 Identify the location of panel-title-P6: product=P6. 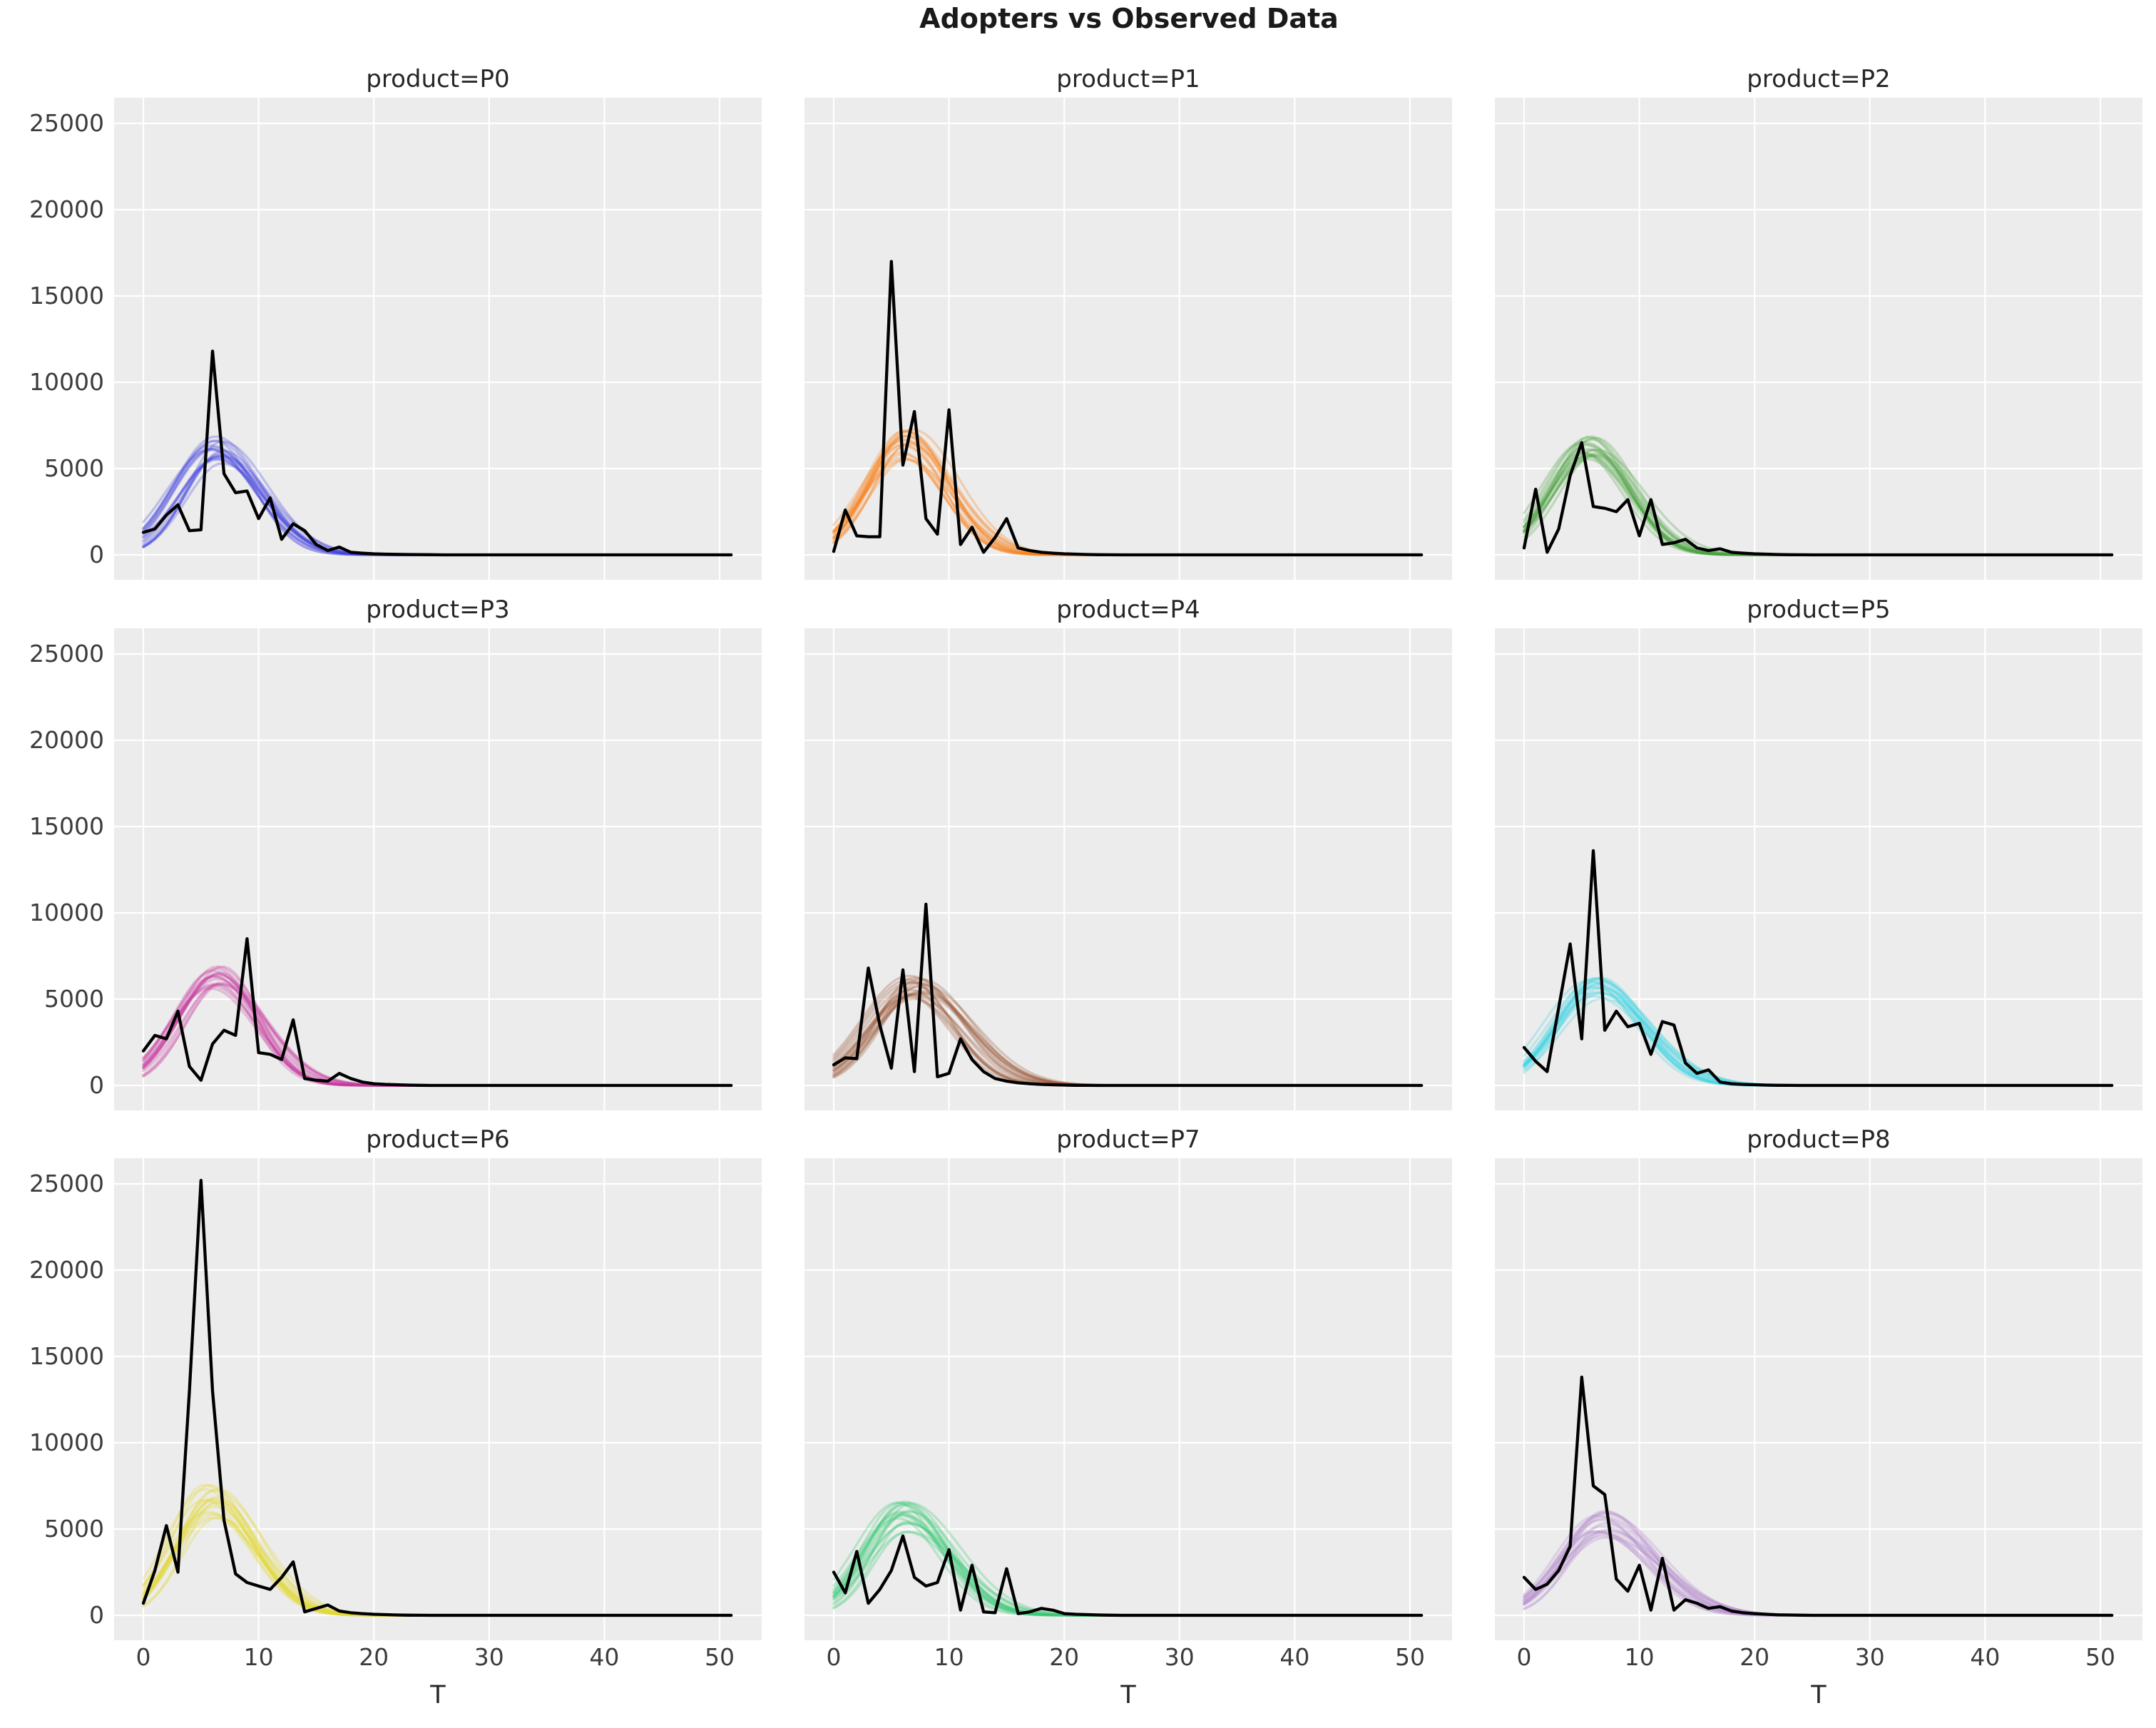
(438, 1139).